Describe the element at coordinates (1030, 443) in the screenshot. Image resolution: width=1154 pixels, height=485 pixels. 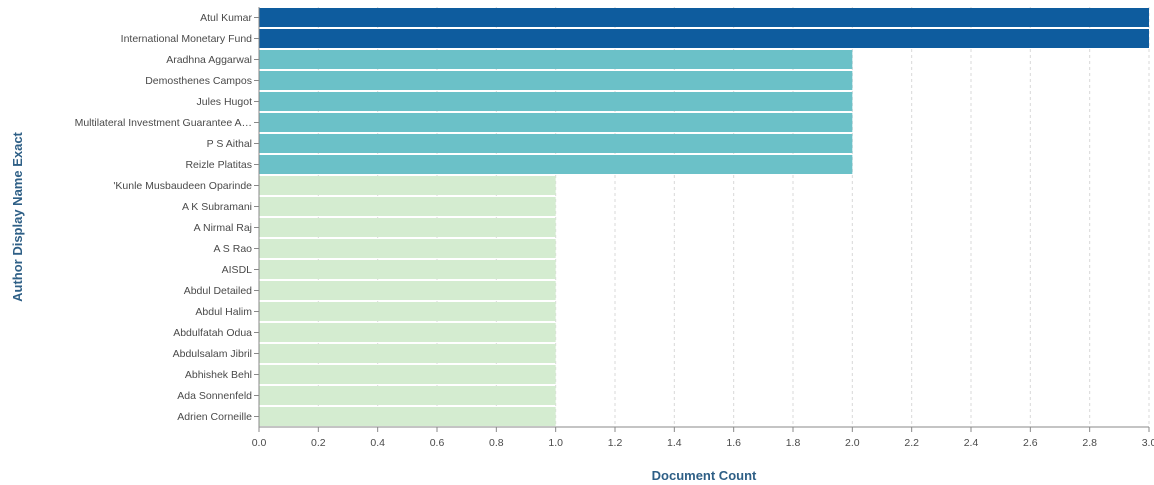
I see `x-tick-label: 2.6` at that location.